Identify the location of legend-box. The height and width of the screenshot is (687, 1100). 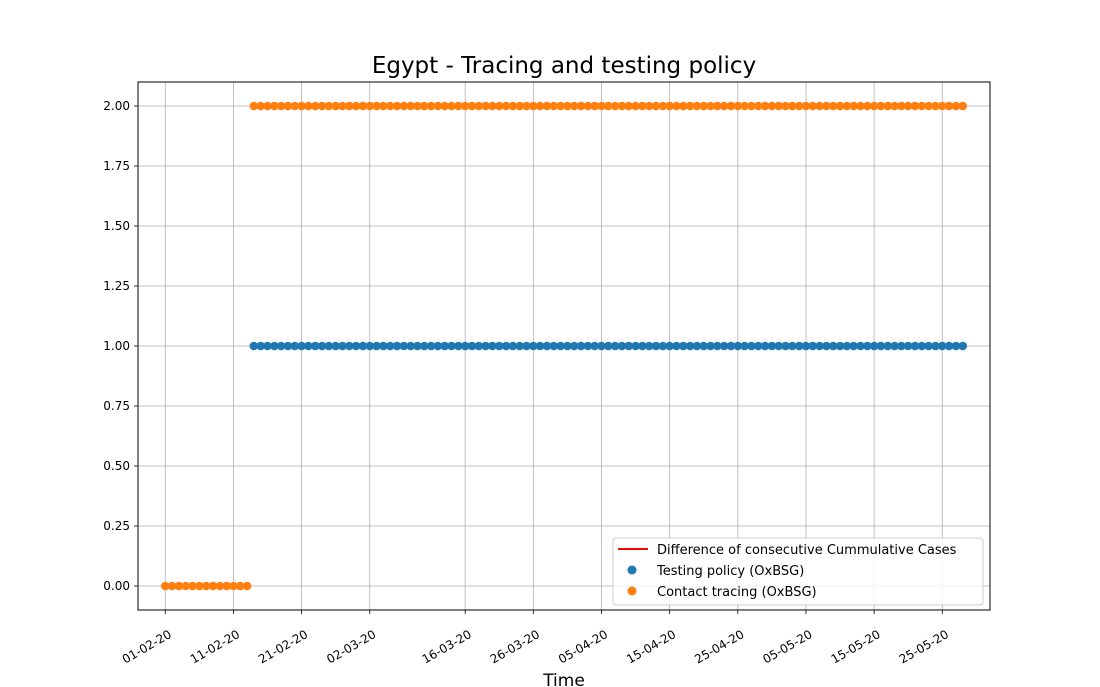
(798, 571).